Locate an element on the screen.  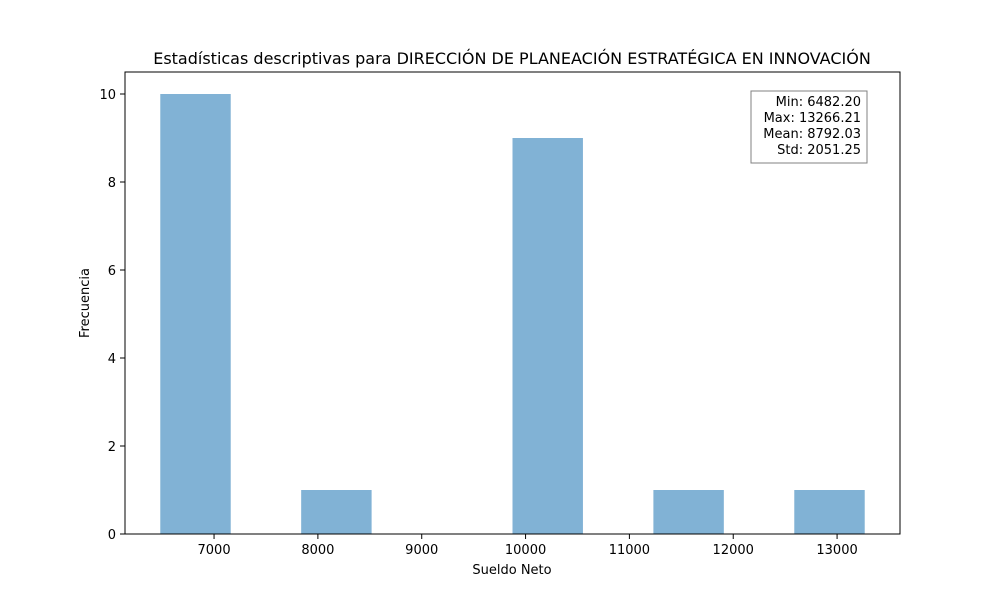
y-tick-label: 10 is located at coordinates (107, 95).